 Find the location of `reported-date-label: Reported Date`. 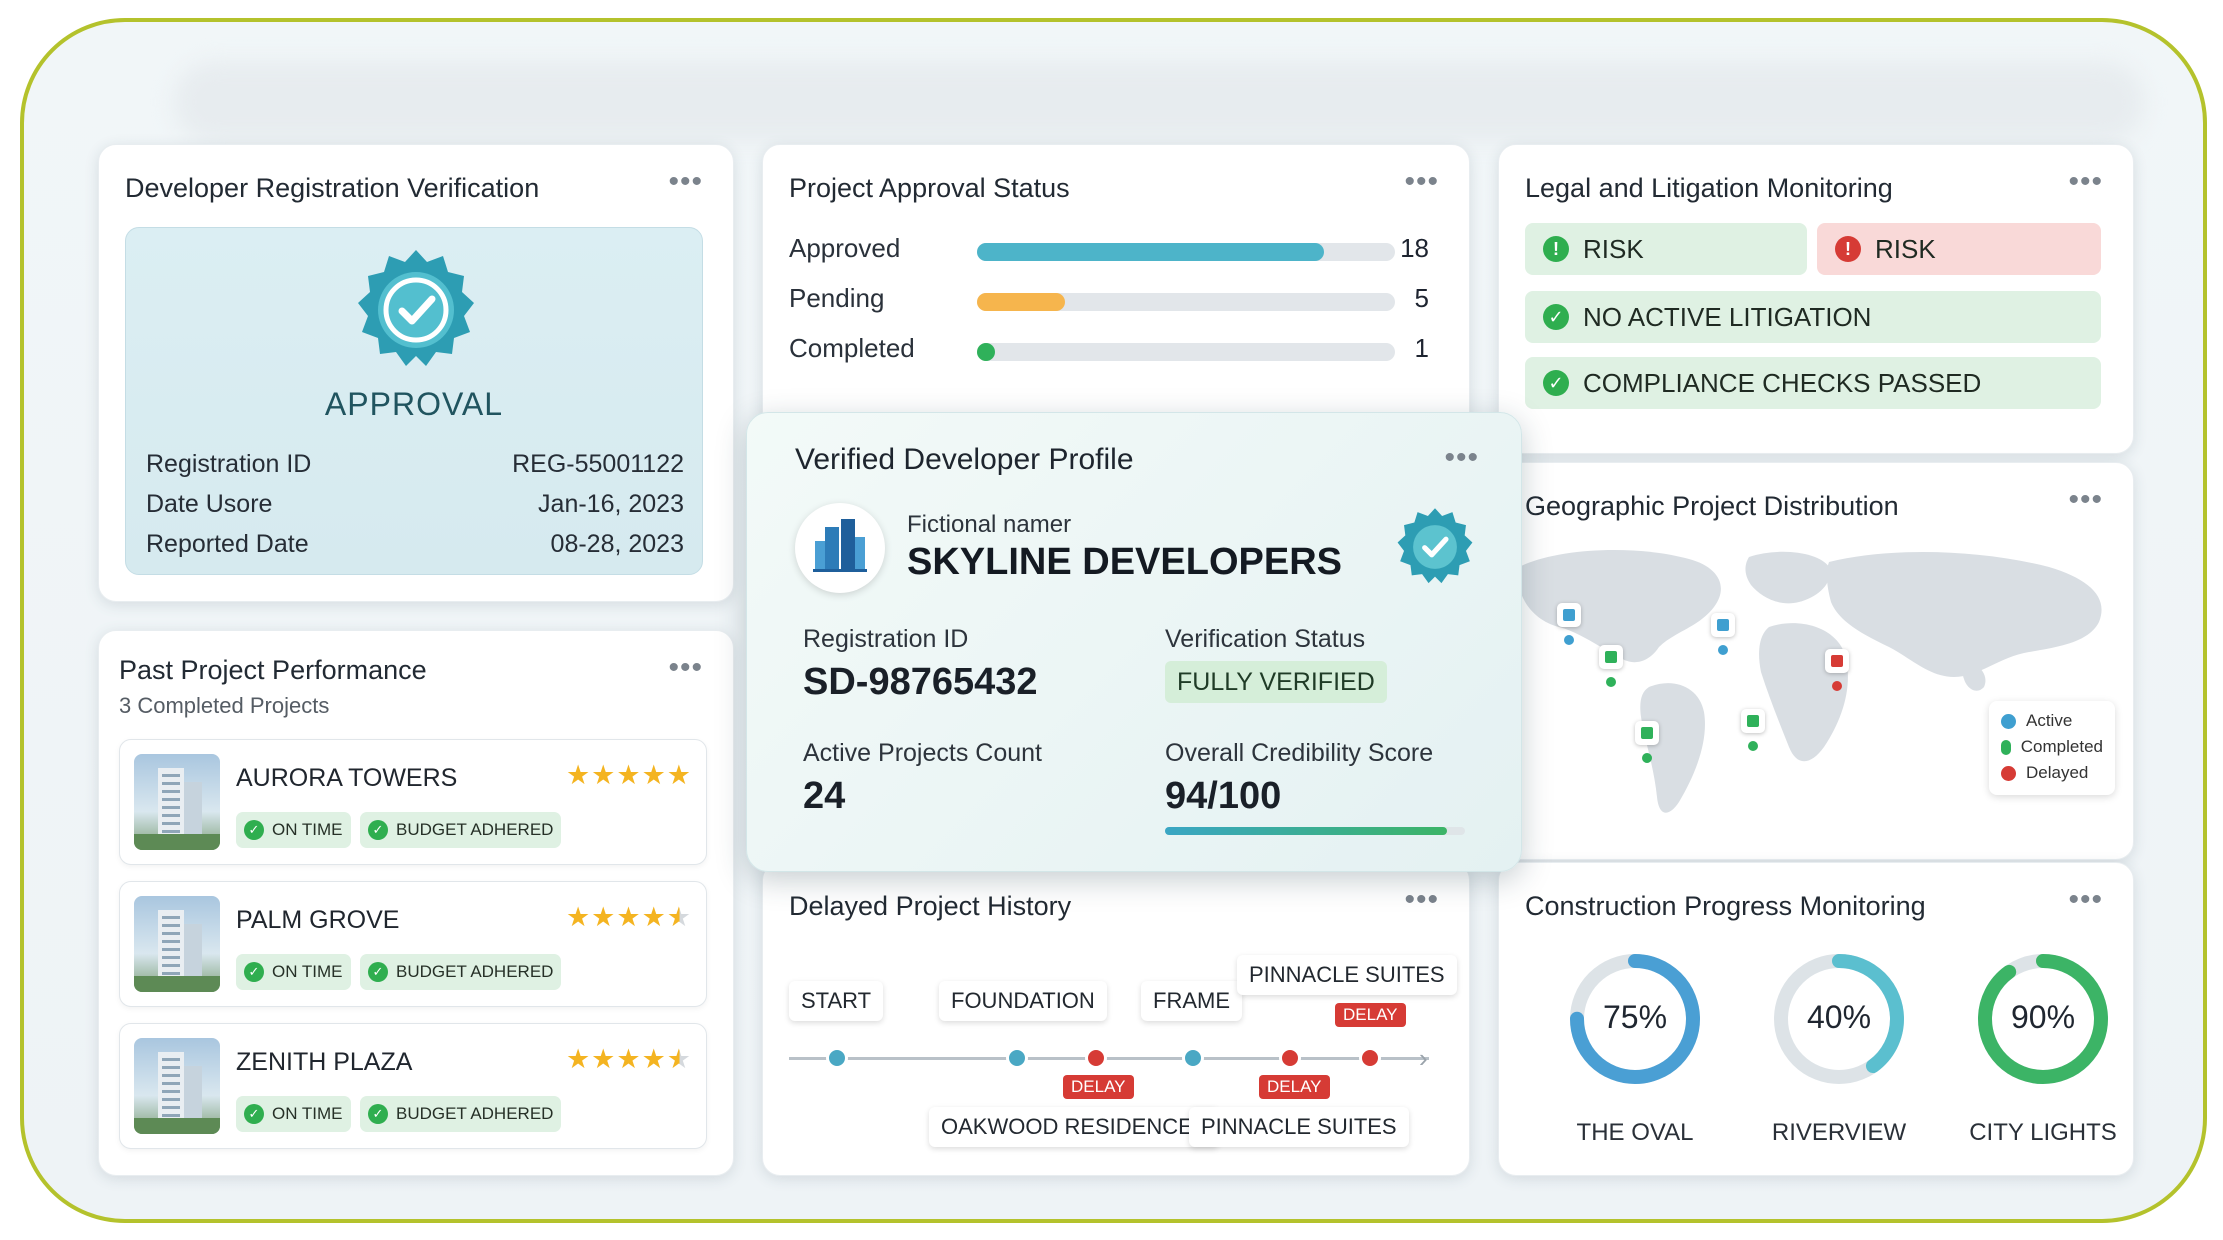

reported-date-label: Reported Date is located at coordinates (227, 544).